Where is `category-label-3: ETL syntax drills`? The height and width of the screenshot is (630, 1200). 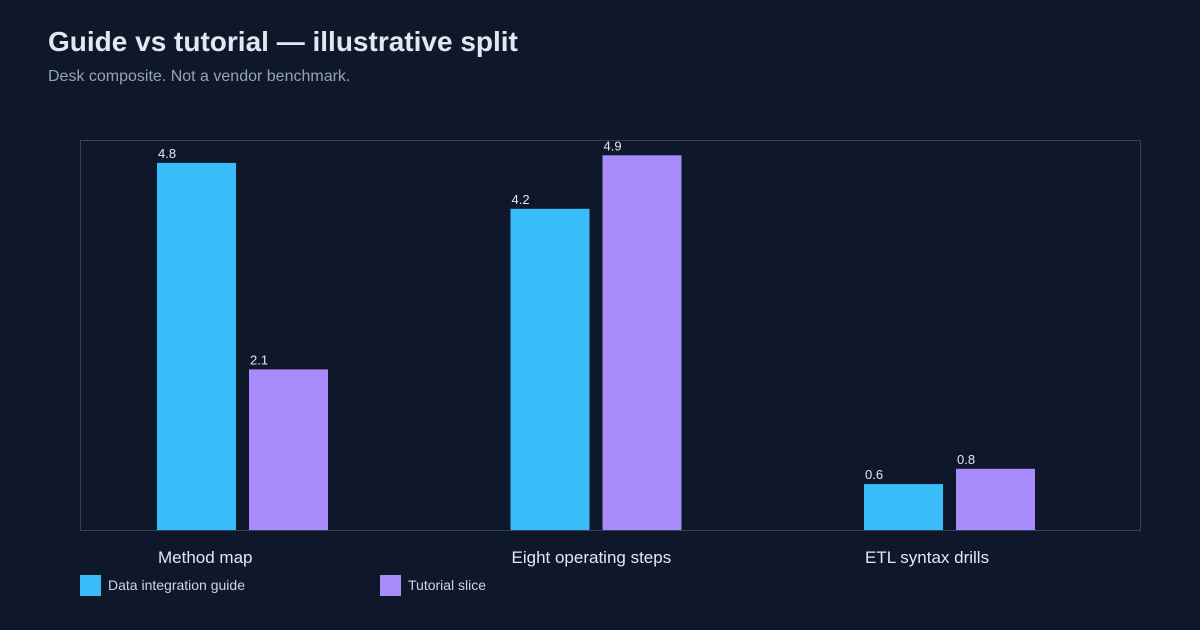
category-label-3: ETL syntax drills is located at coordinates (927, 557).